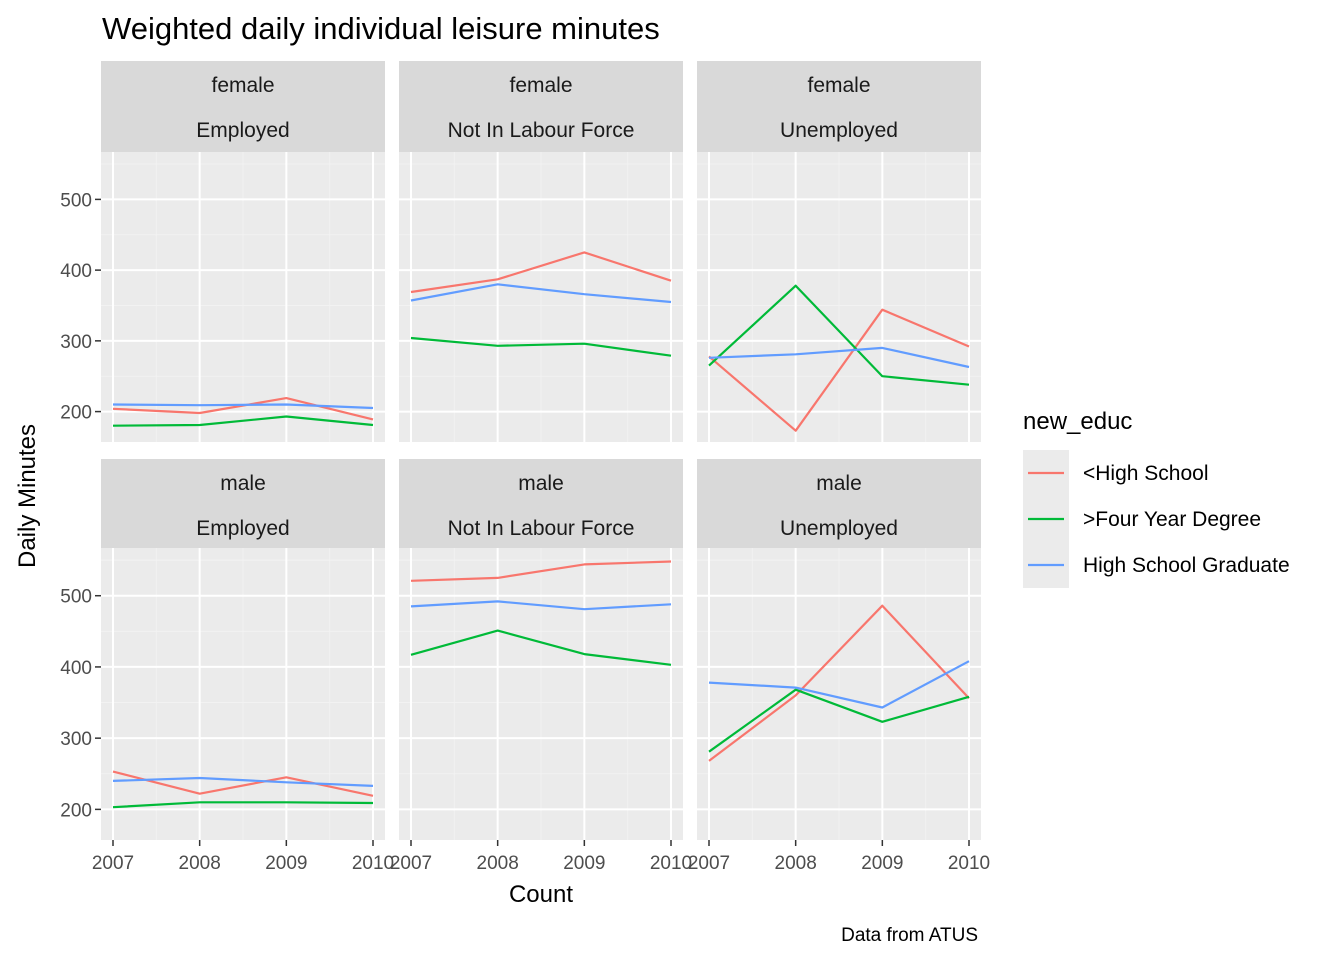 Image resolution: width=1344 pixels, height=960 pixels. Describe the element at coordinates (1077, 421) in the screenshot. I see `legend-title: new_educ` at that location.